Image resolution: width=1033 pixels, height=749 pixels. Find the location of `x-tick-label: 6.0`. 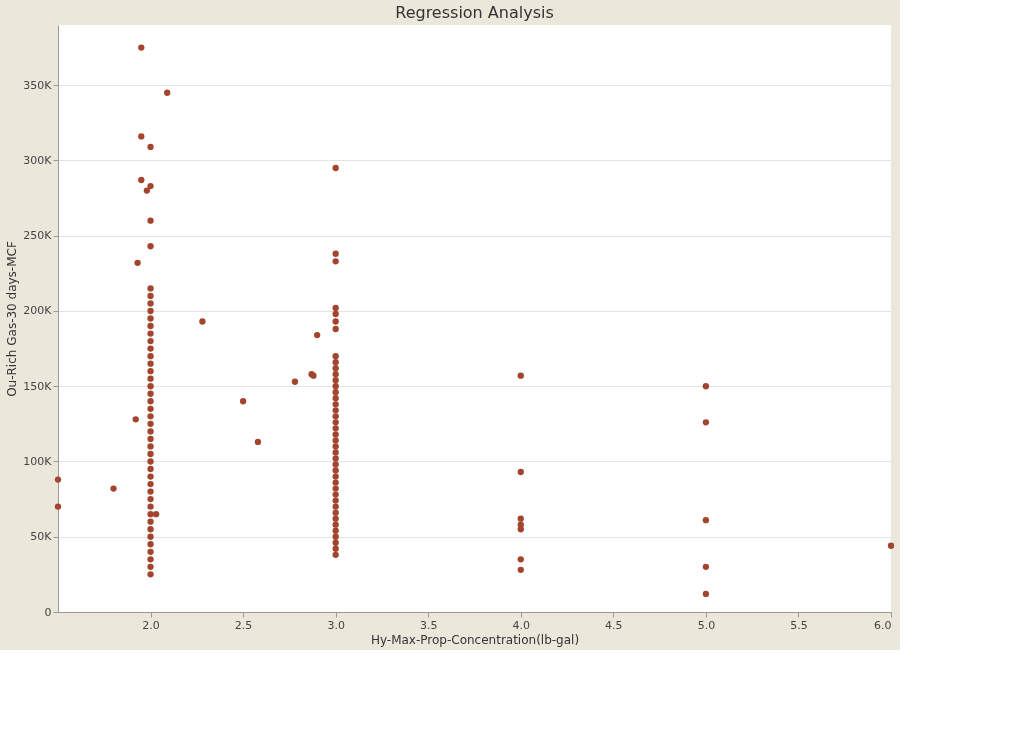

x-tick-label: 6.0 is located at coordinates (883, 625).